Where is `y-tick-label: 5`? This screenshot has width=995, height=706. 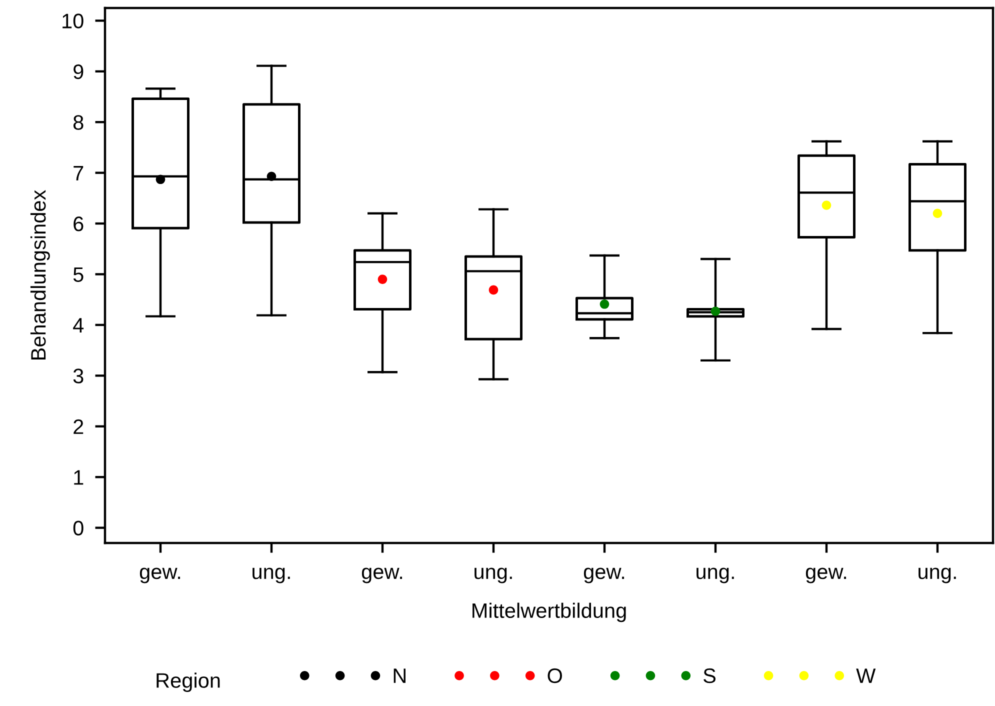
y-tick-label: 5 is located at coordinates (78, 274).